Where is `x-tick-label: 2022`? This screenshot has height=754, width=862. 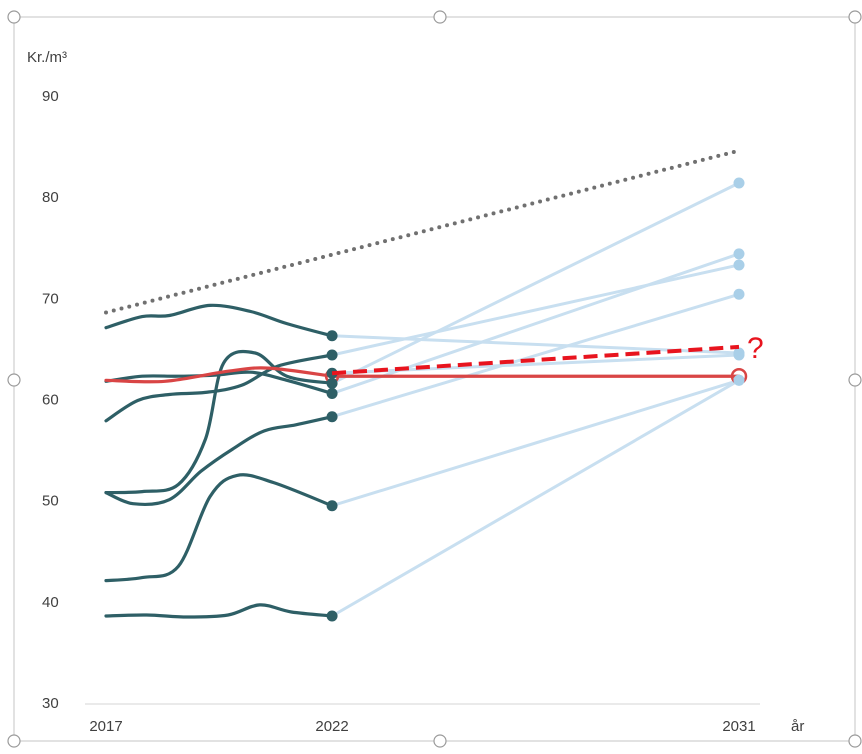 x-tick-label: 2022 is located at coordinates (331, 726).